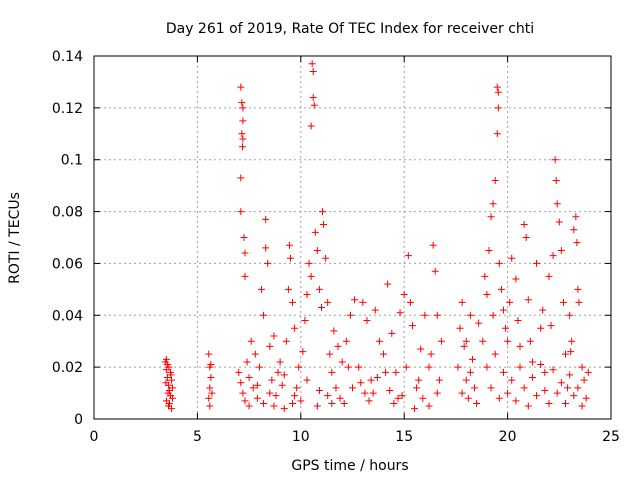 Image resolution: width=640 pixels, height=480 pixels. What do you see at coordinates (404, 437) in the screenshot?
I see `x-tick-label: 15` at bounding box center [404, 437].